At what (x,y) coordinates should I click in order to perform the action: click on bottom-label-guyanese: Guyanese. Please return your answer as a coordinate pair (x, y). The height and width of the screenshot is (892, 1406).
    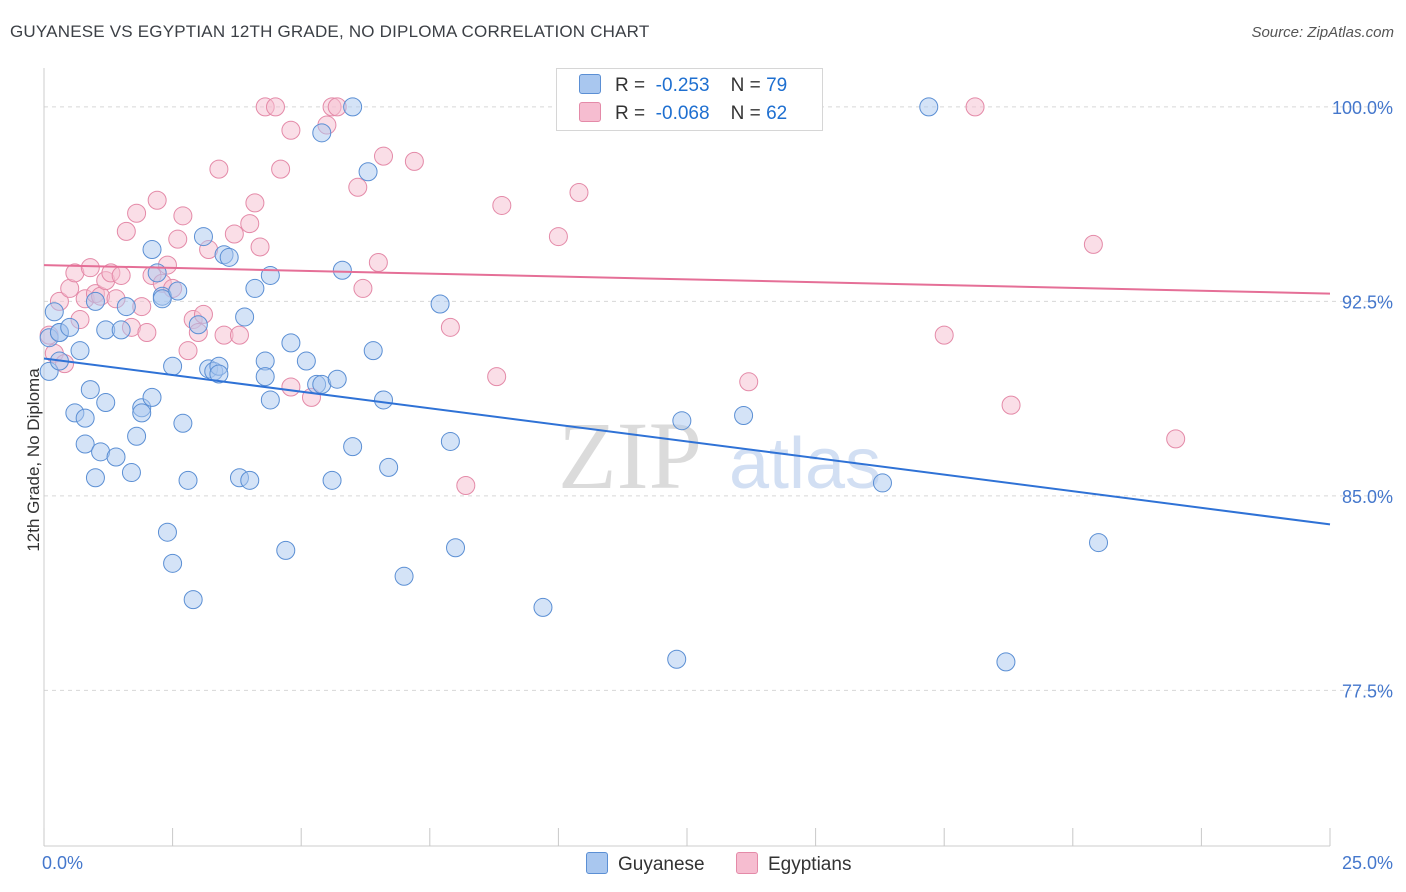
    Looking at the image, I should click on (661, 864).